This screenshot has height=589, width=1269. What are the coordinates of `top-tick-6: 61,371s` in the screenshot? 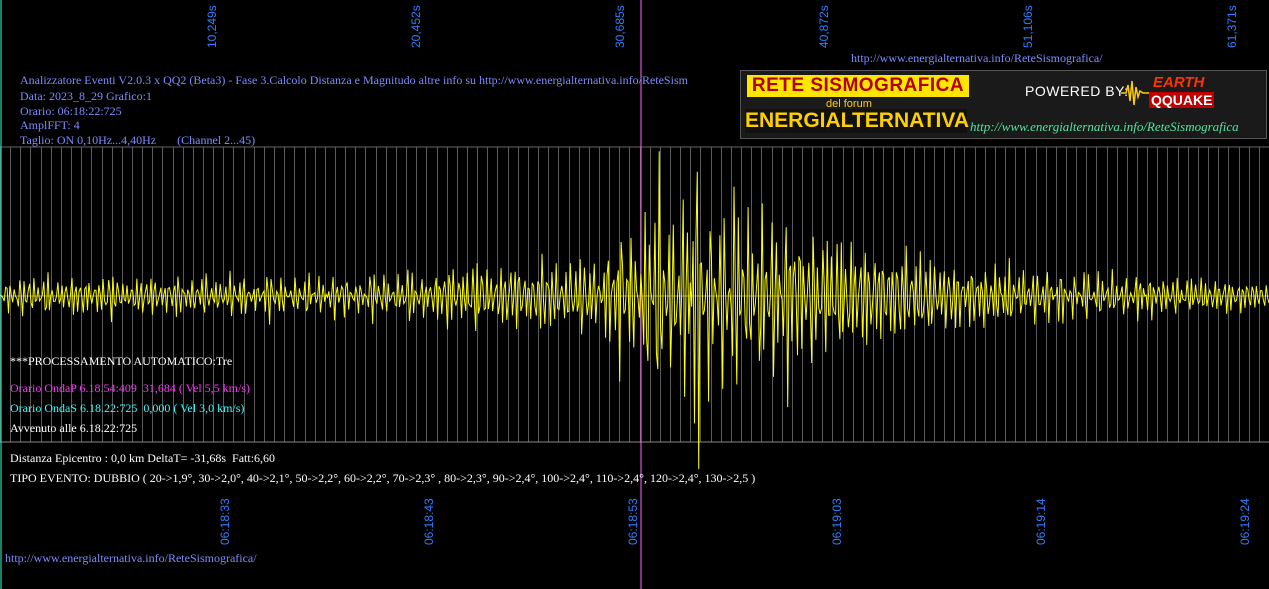 It's located at (1232, 26).